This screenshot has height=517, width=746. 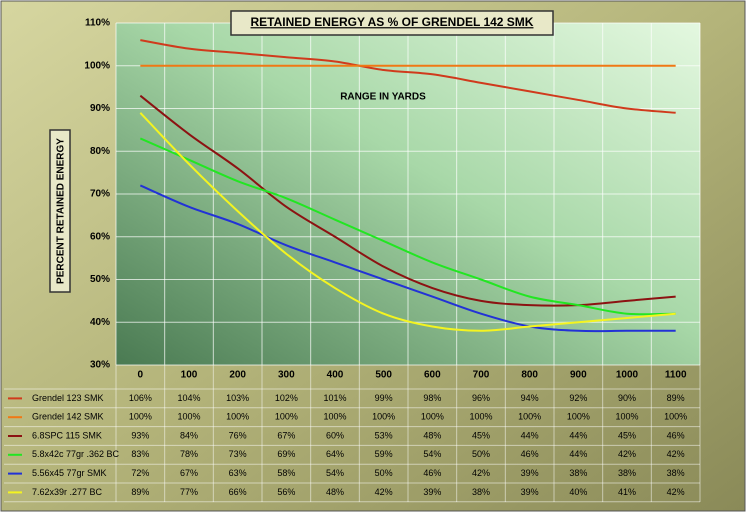 I want to click on legend-label: Grendel 142 SMK, so click(x=68, y=417).